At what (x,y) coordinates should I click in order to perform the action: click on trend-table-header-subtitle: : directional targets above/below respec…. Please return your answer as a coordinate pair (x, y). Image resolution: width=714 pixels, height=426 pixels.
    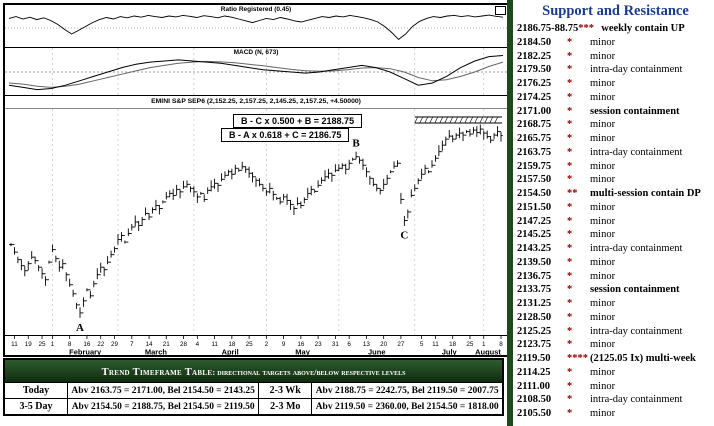
    Looking at the image, I should click on (309, 372).